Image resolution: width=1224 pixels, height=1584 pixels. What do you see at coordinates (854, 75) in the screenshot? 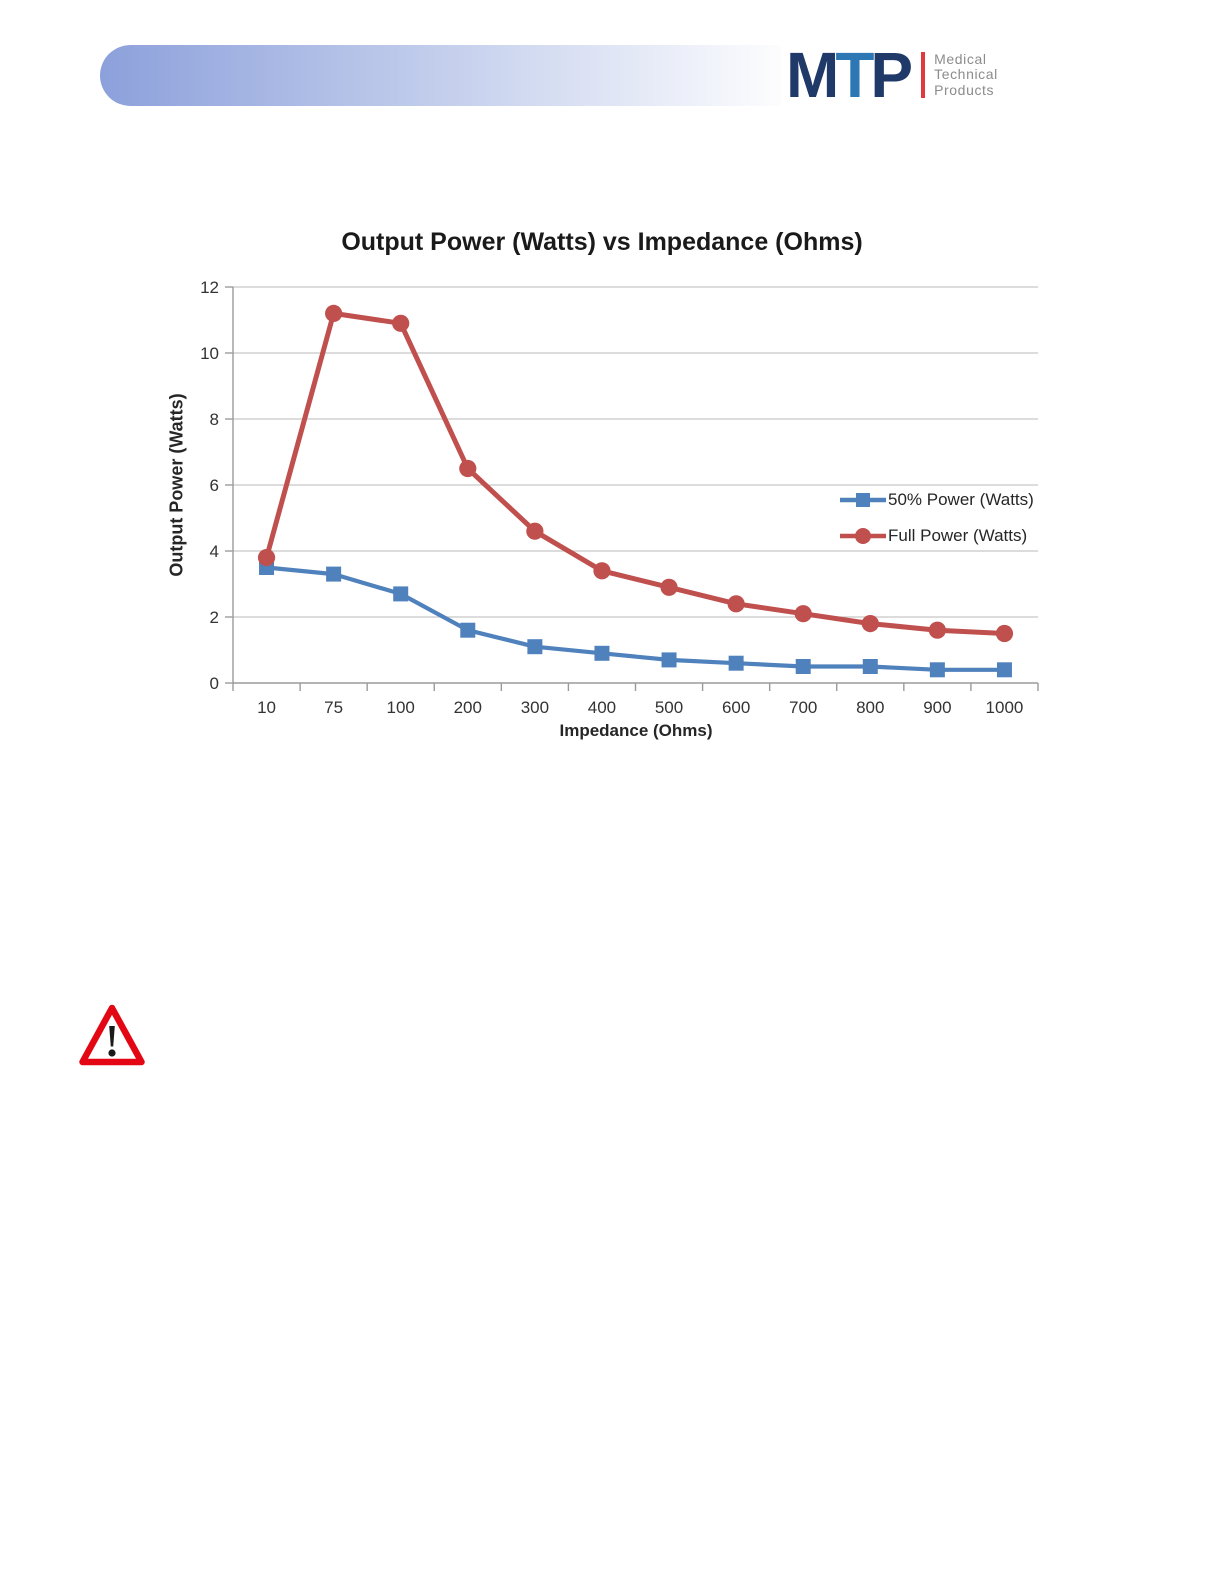
I see `logo-letter-t: T` at bounding box center [854, 75].